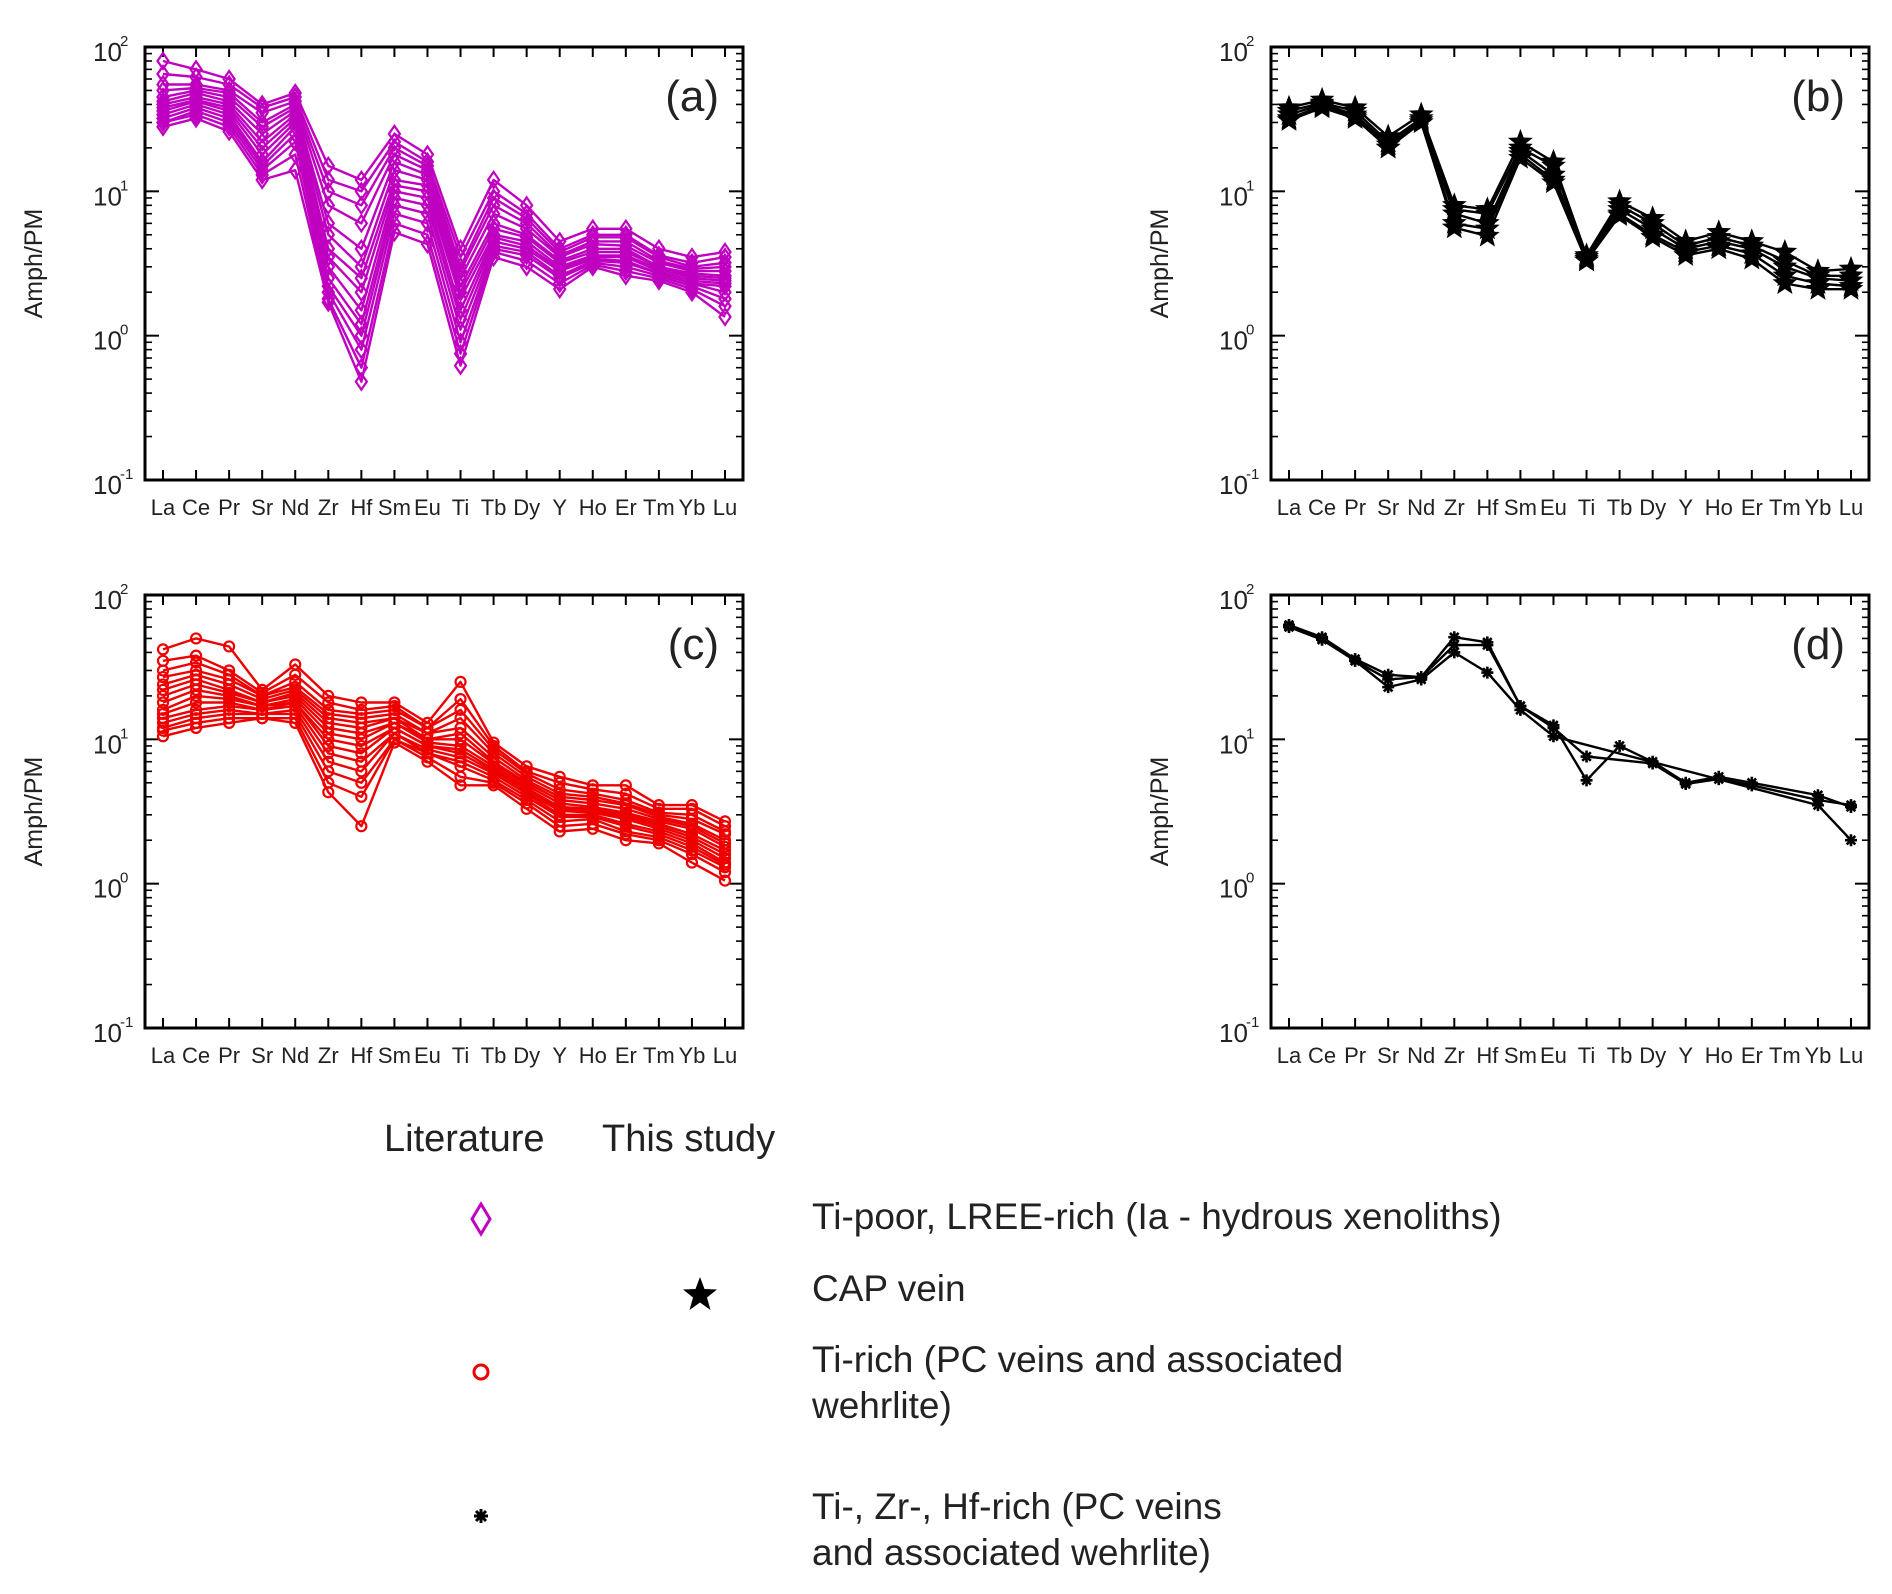 This screenshot has width=1892, height=1594. What do you see at coordinates (461, 507) in the screenshot?
I see `x-tick-label: Ti` at bounding box center [461, 507].